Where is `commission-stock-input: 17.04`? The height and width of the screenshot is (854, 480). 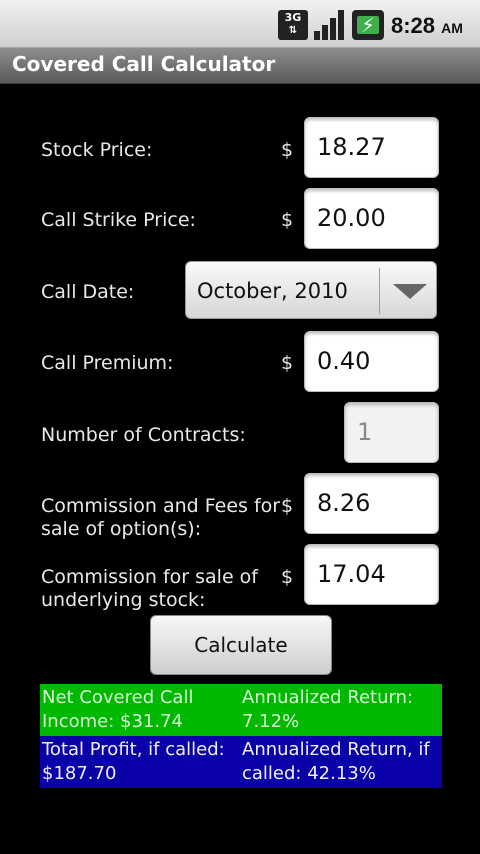 commission-stock-input: 17.04 is located at coordinates (371, 574).